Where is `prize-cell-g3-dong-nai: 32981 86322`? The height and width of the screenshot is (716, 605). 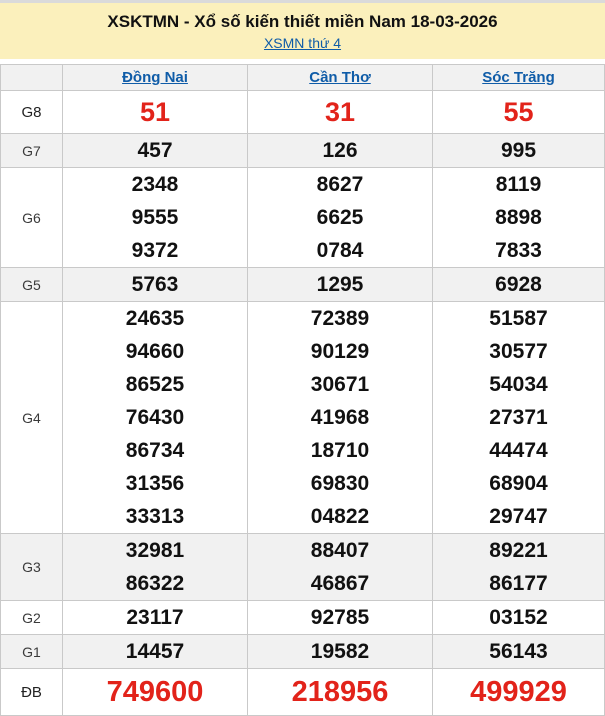 prize-cell-g3-dong-nai: 32981 86322 is located at coordinates (155, 567).